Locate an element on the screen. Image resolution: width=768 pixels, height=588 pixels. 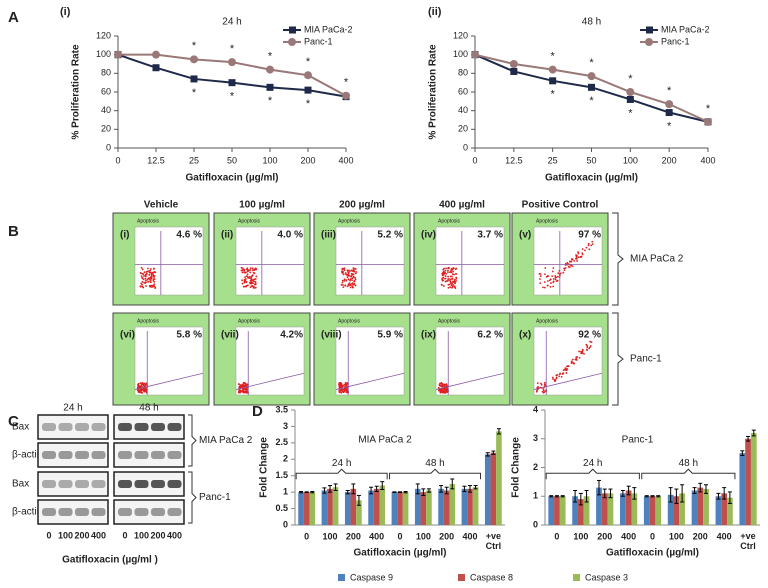
cell-percent: 97 % is located at coordinates (589, 235).